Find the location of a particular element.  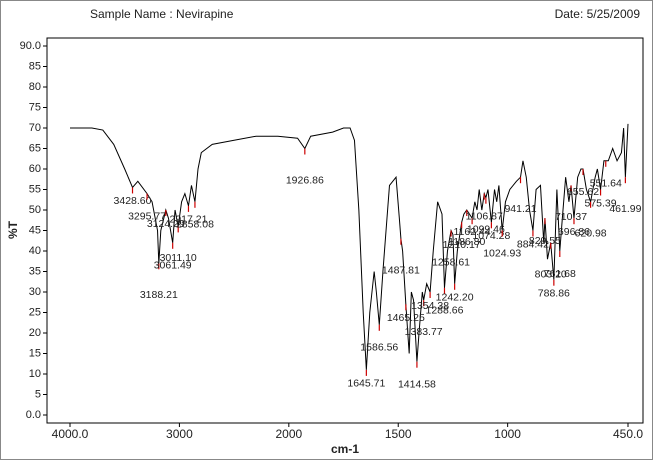

peak-label: 3061.49 is located at coordinates (173, 266).